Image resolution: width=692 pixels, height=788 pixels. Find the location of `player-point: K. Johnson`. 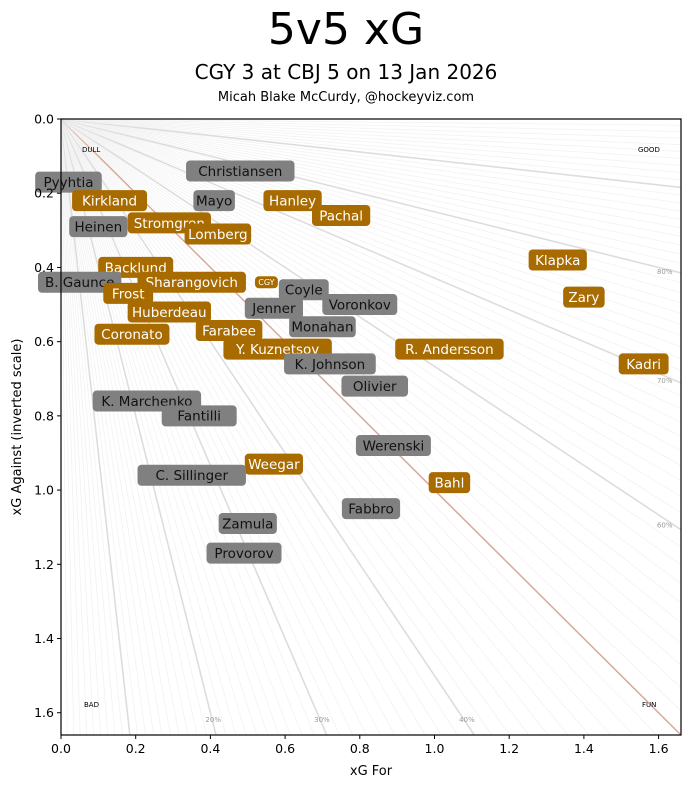

player-point: K. Johnson is located at coordinates (330, 364).